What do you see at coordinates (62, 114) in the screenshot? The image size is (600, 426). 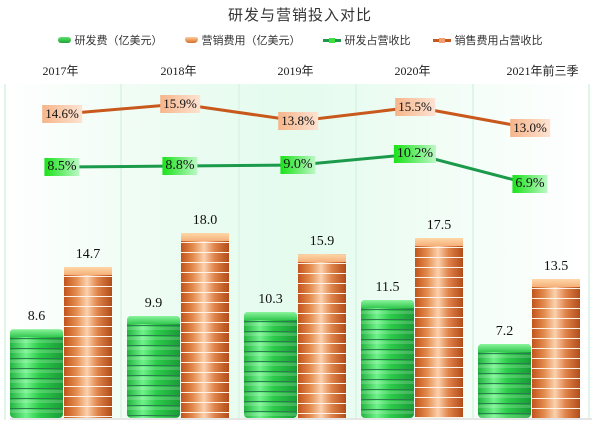 I see `sales-ratio-label: 14.6%` at bounding box center [62, 114].